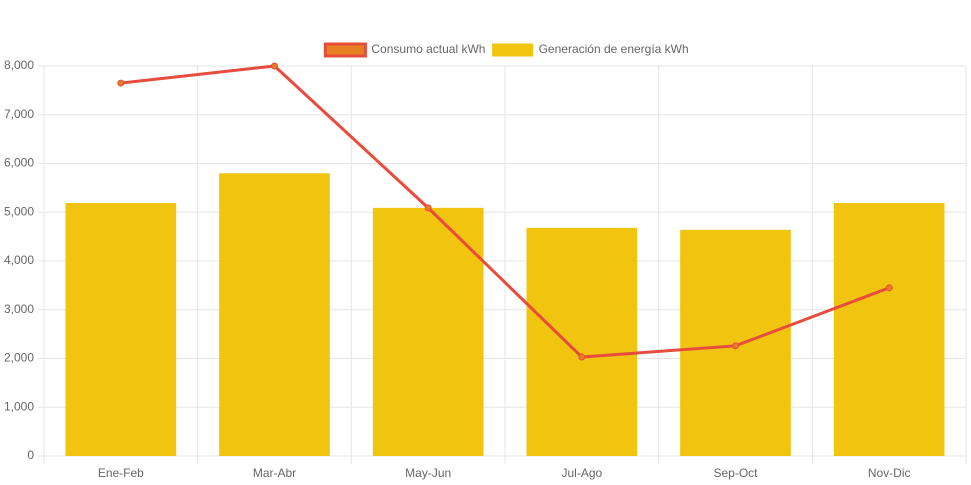 The image size is (971, 485). Describe the element at coordinates (121, 473) in the screenshot. I see `x-tick-label: Ene-Feb` at that location.